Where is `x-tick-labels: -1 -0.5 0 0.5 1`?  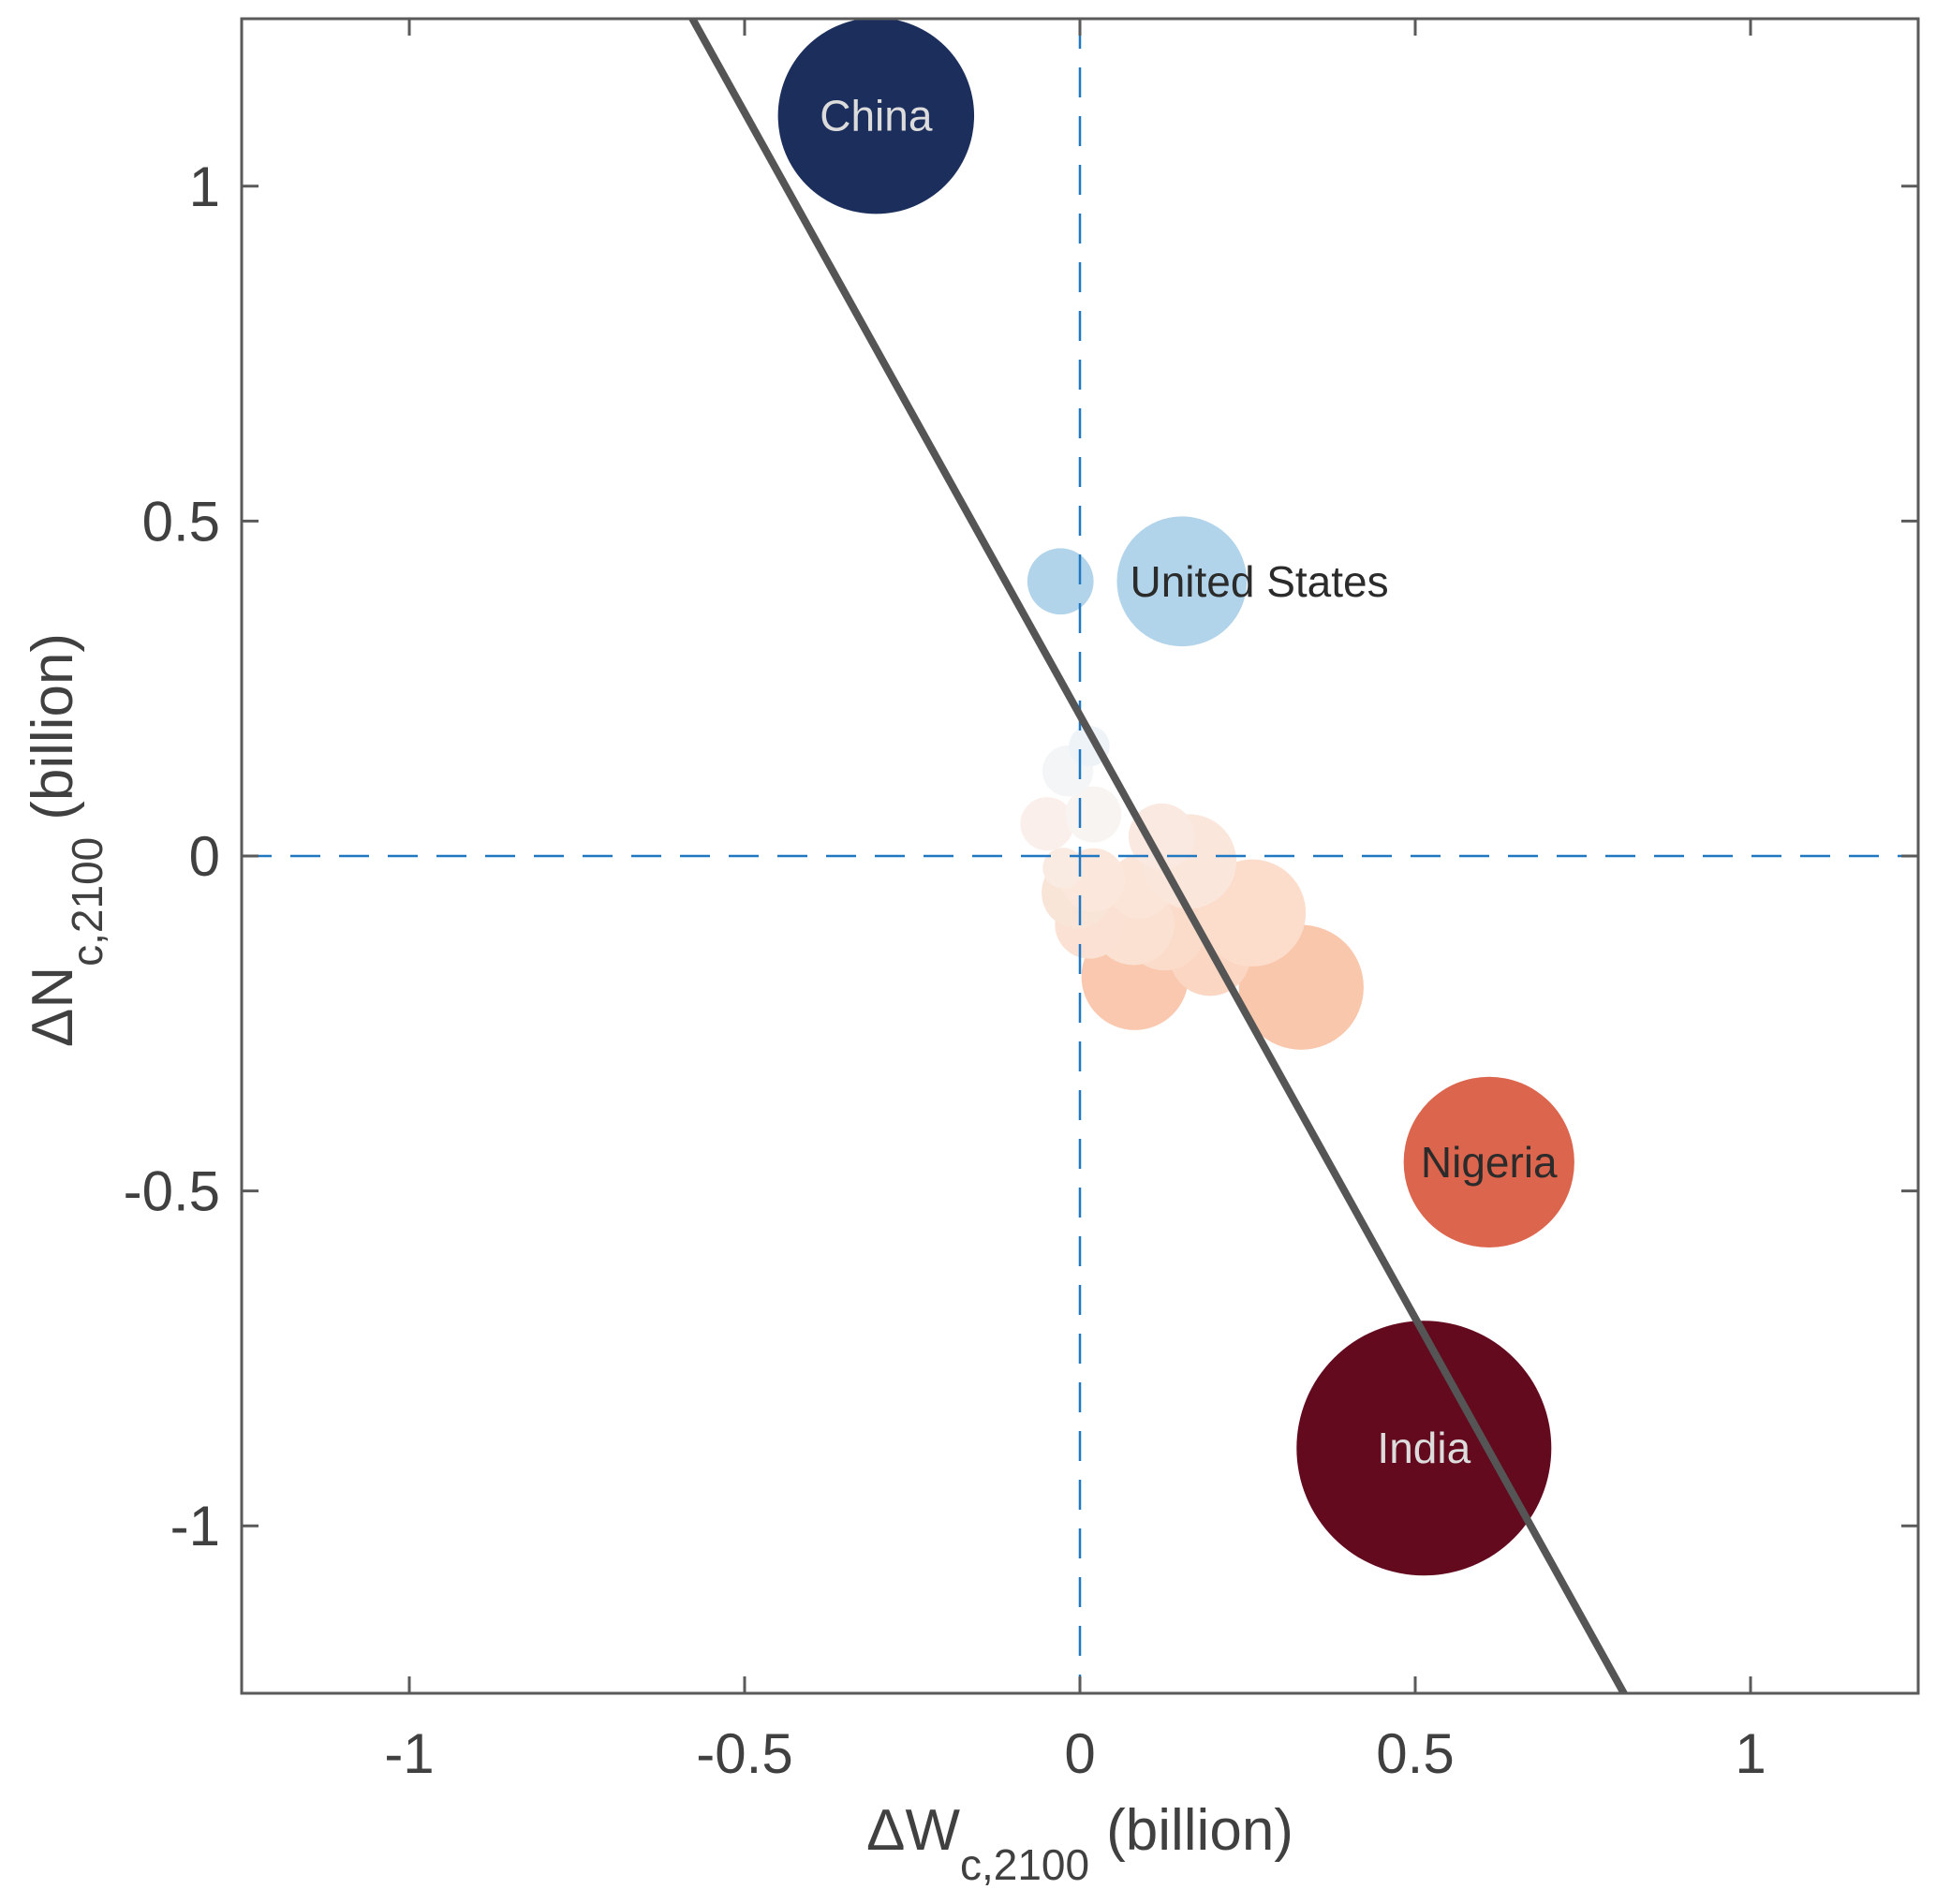
x-tick-labels: -1 -0.5 0 0.5 1 is located at coordinates (1075, 1753).